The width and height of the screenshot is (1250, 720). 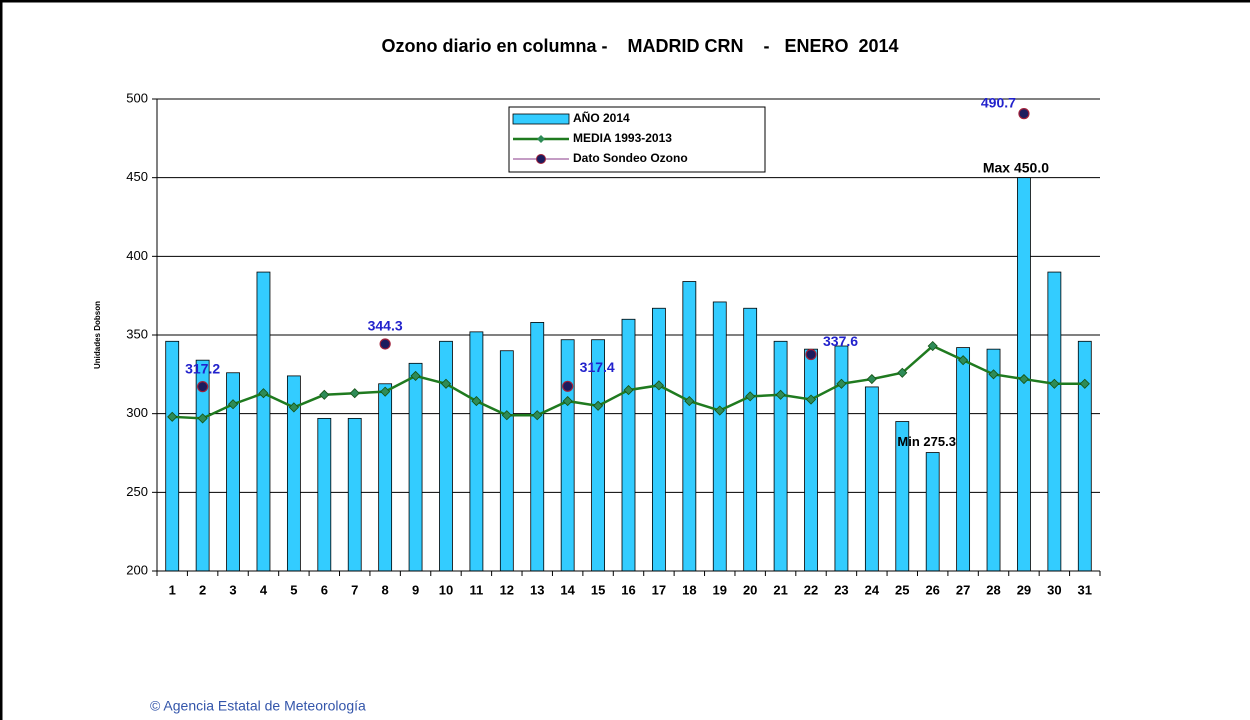 What do you see at coordinates (137, 569) in the screenshot?
I see `y-tick-label: 200` at bounding box center [137, 569].